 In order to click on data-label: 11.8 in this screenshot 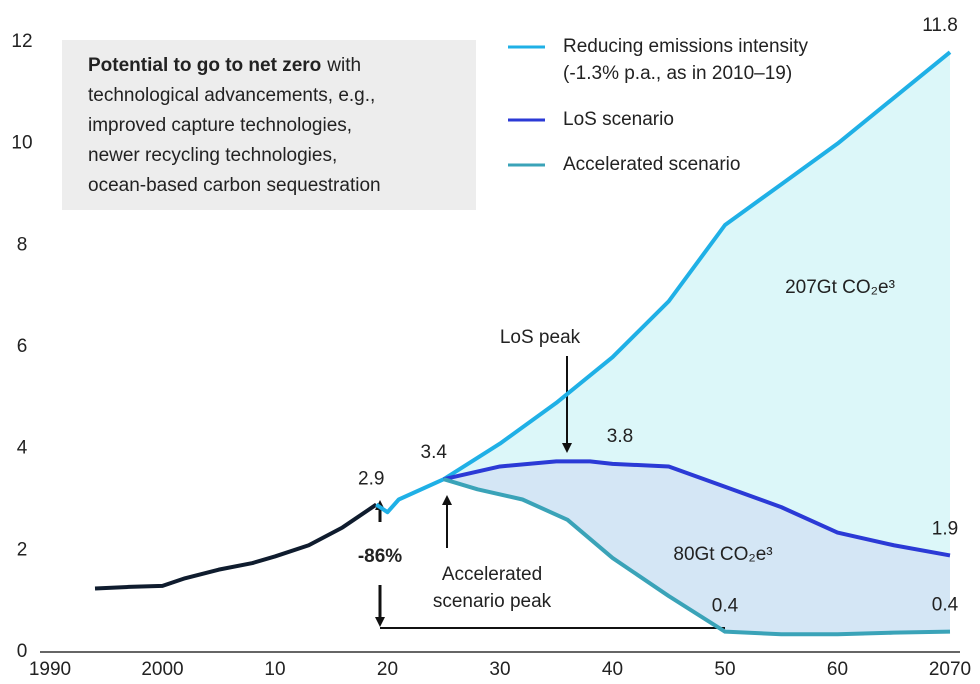, I will do `click(940, 25)`.